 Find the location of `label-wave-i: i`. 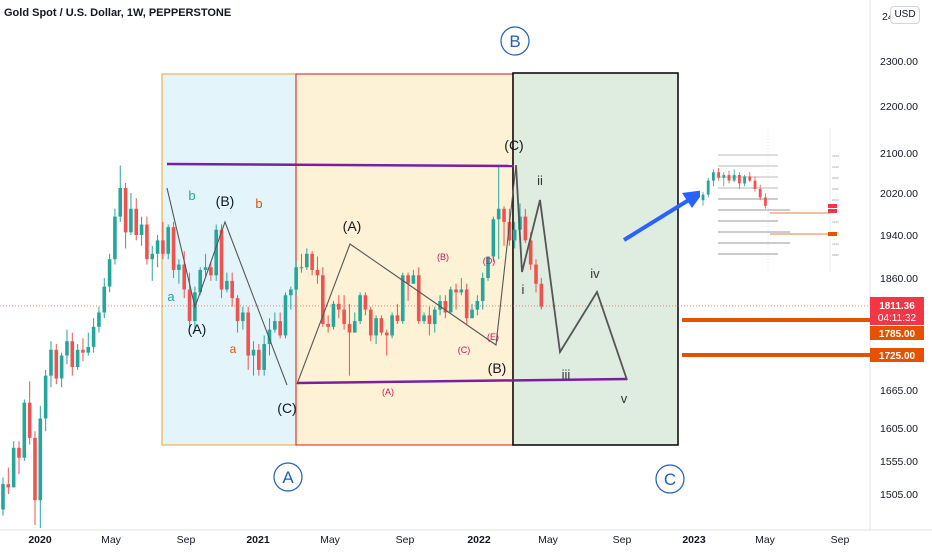

label-wave-i: i is located at coordinates (523, 289).